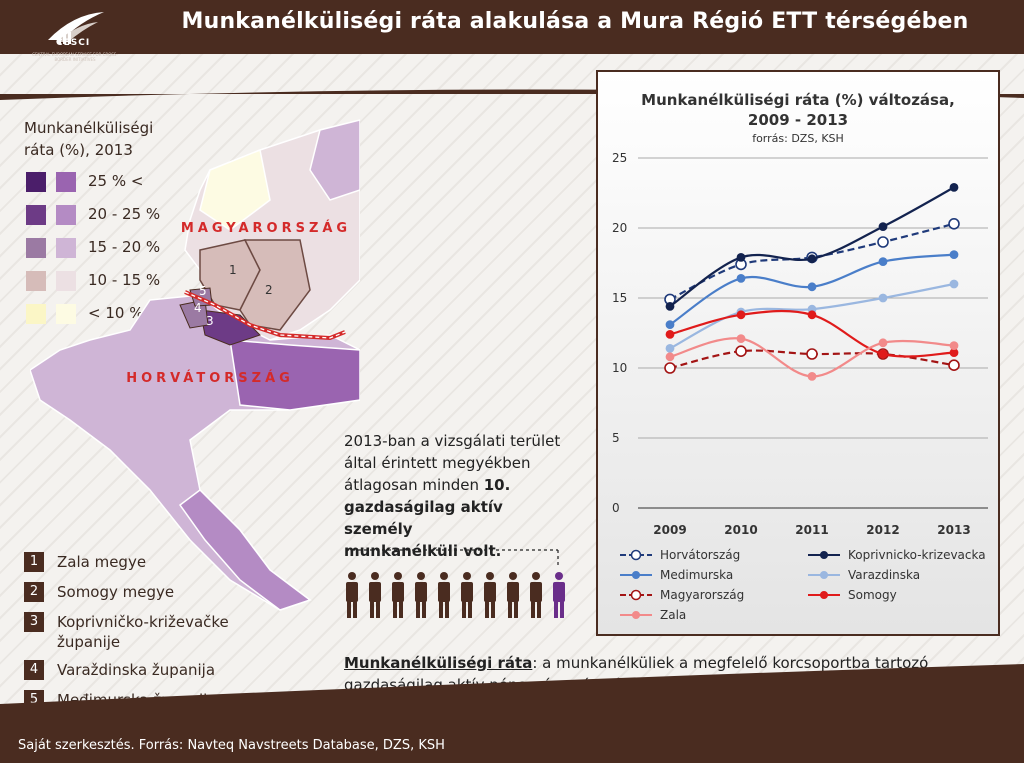 The height and width of the screenshot is (763, 1024). What do you see at coordinates (452, 441) in the screenshot?
I see `info-line1: 2013-ban a vizsgálati terület` at bounding box center [452, 441].